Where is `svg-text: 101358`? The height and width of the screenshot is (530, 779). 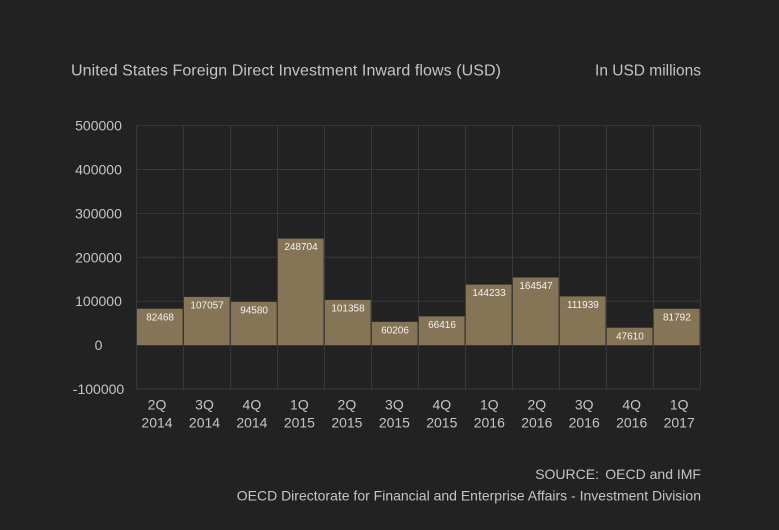
svg-text: 101358 is located at coordinates (348, 309).